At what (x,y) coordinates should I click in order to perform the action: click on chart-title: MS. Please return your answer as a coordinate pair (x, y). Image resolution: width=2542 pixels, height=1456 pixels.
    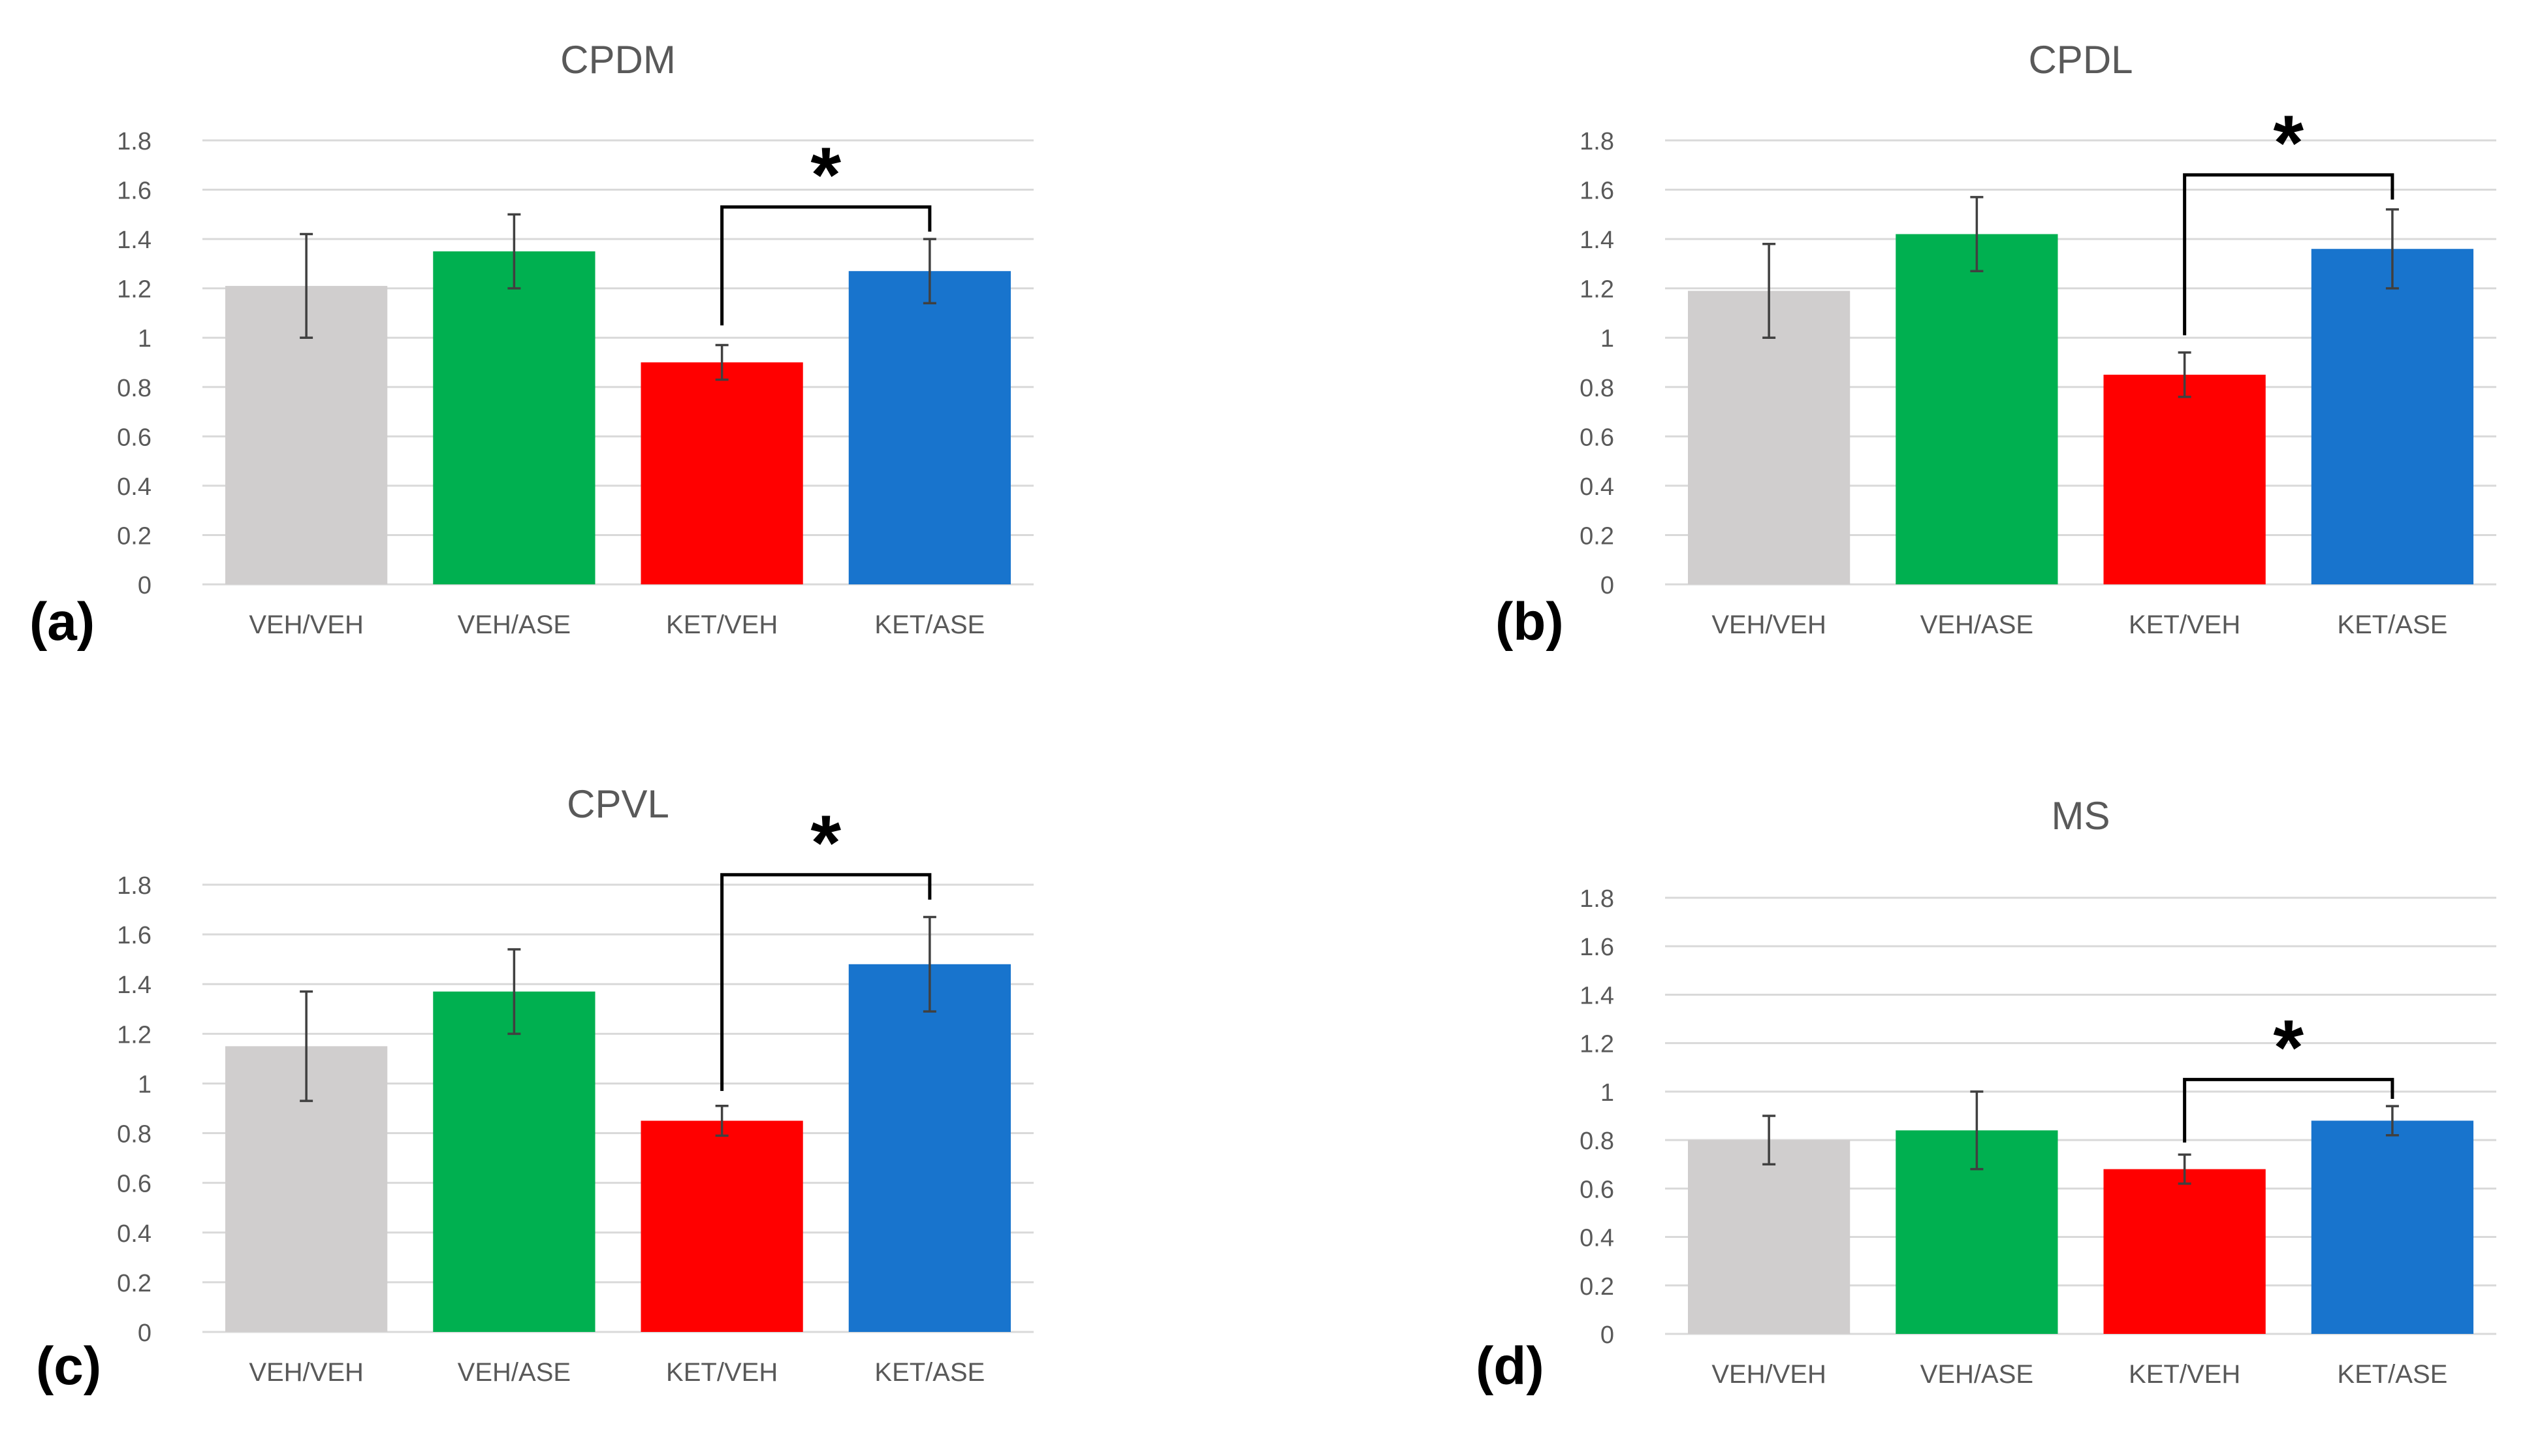
    Looking at the image, I should click on (2081, 816).